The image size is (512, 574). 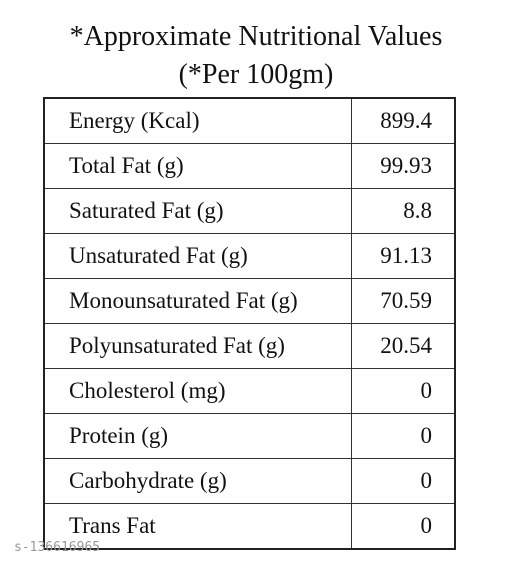 What do you see at coordinates (197, 120) in the screenshot?
I see `nutrient-name: Energy (Kcal)` at bounding box center [197, 120].